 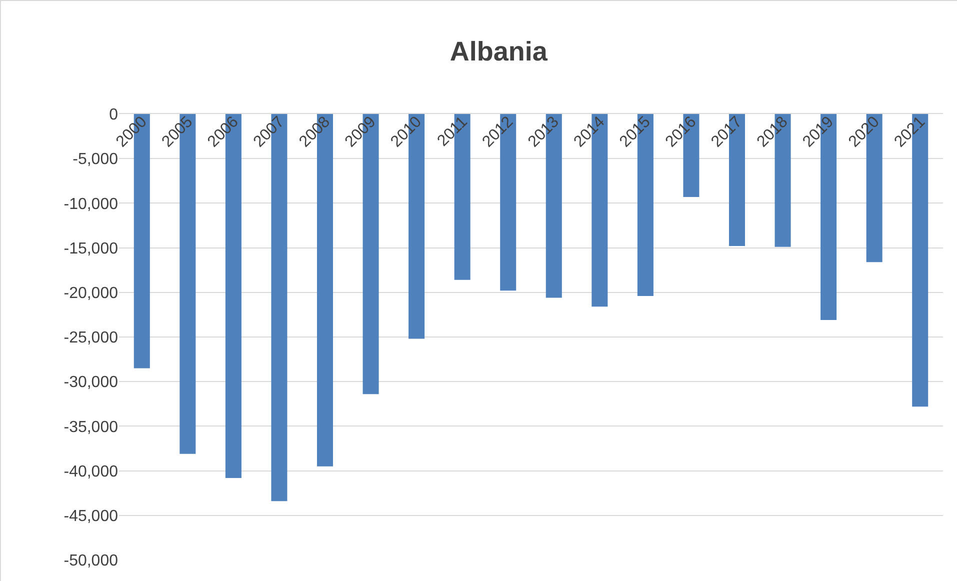 What do you see at coordinates (91, 471) in the screenshot?
I see `y-tick-label: -40,000` at bounding box center [91, 471].